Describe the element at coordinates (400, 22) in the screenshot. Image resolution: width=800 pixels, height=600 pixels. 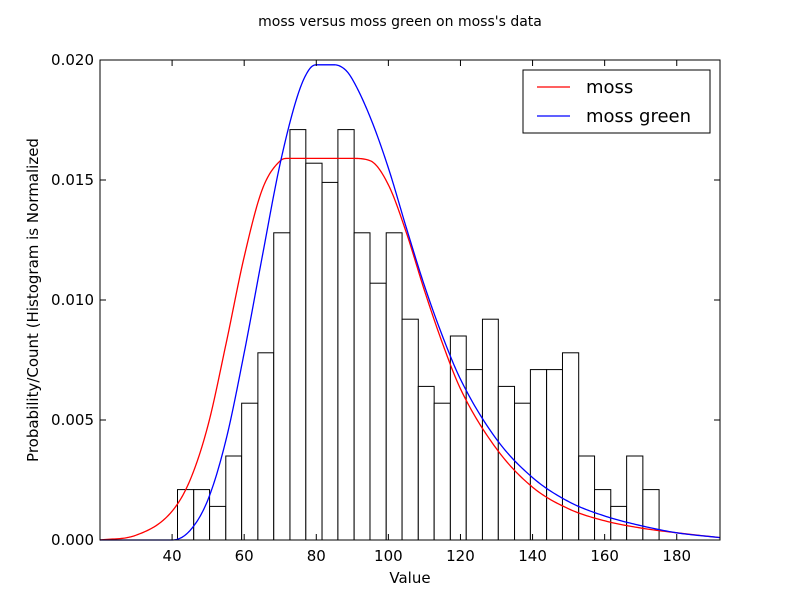
I see `chart-title: moss versus moss green on moss's data` at that location.